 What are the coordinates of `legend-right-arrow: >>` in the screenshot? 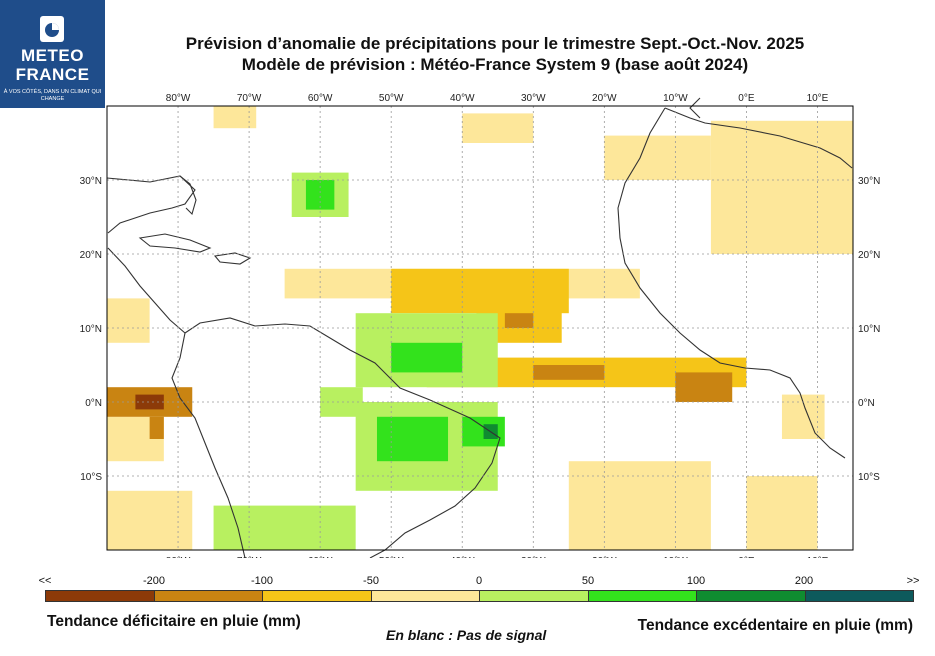 It's located at (913, 581).